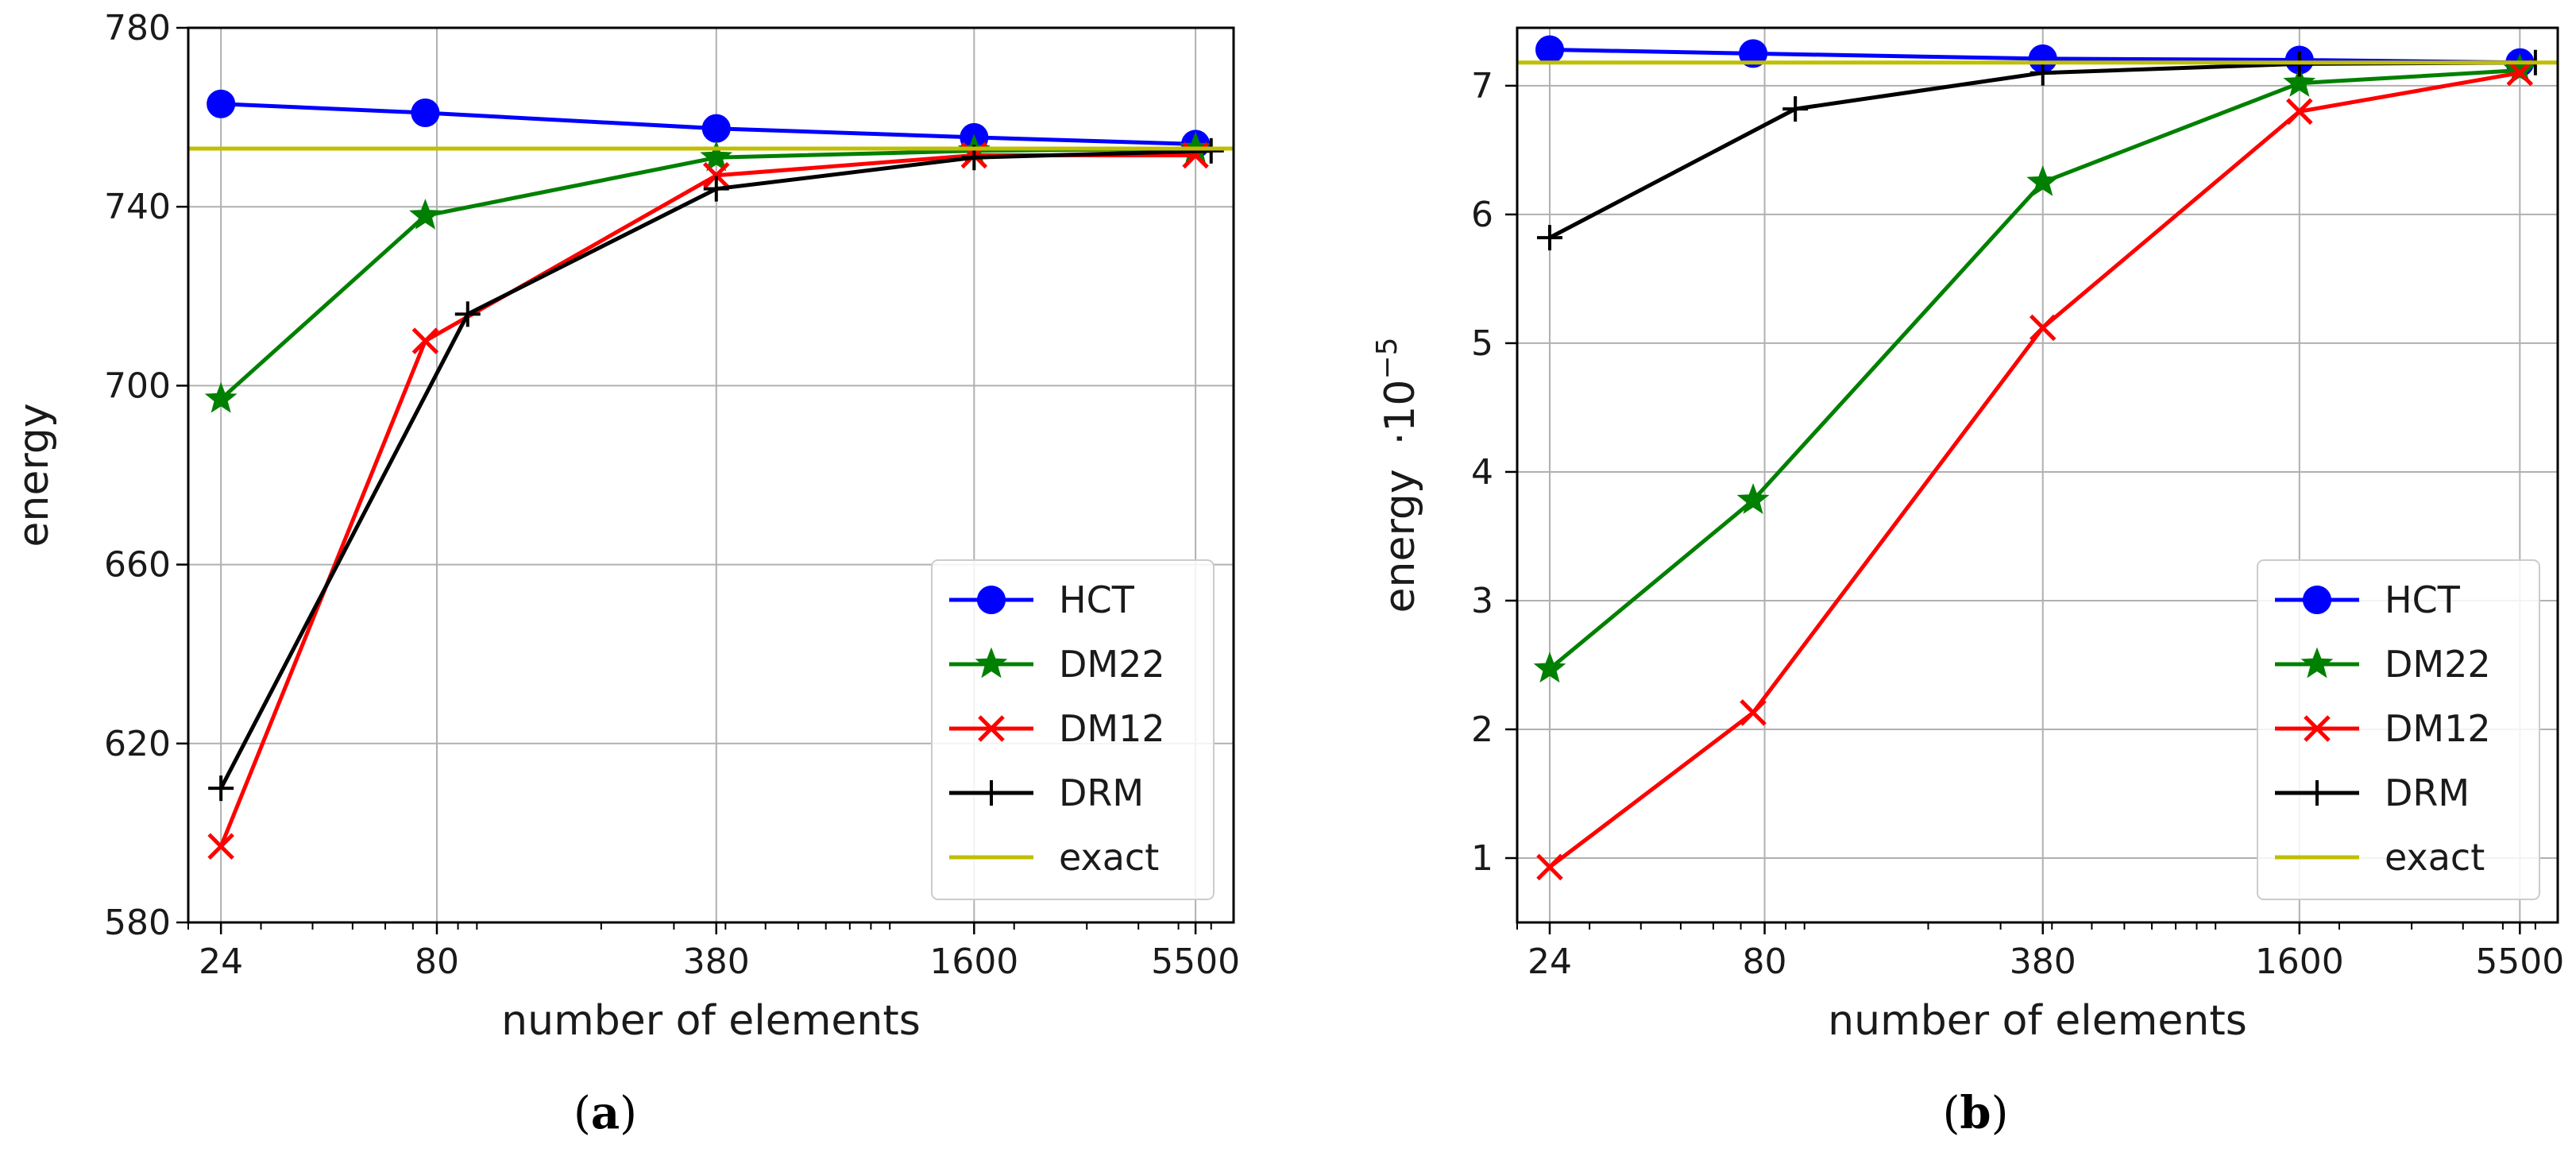 This screenshot has height=1160, width=2576. Describe the element at coordinates (137, 565) in the screenshot. I see `y-tick-label: 660` at that location.